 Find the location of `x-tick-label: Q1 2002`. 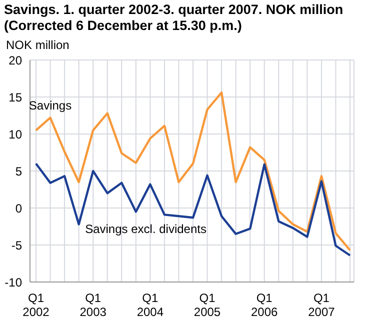

x-tick-label: Q1 2002 is located at coordinates (36, 305).